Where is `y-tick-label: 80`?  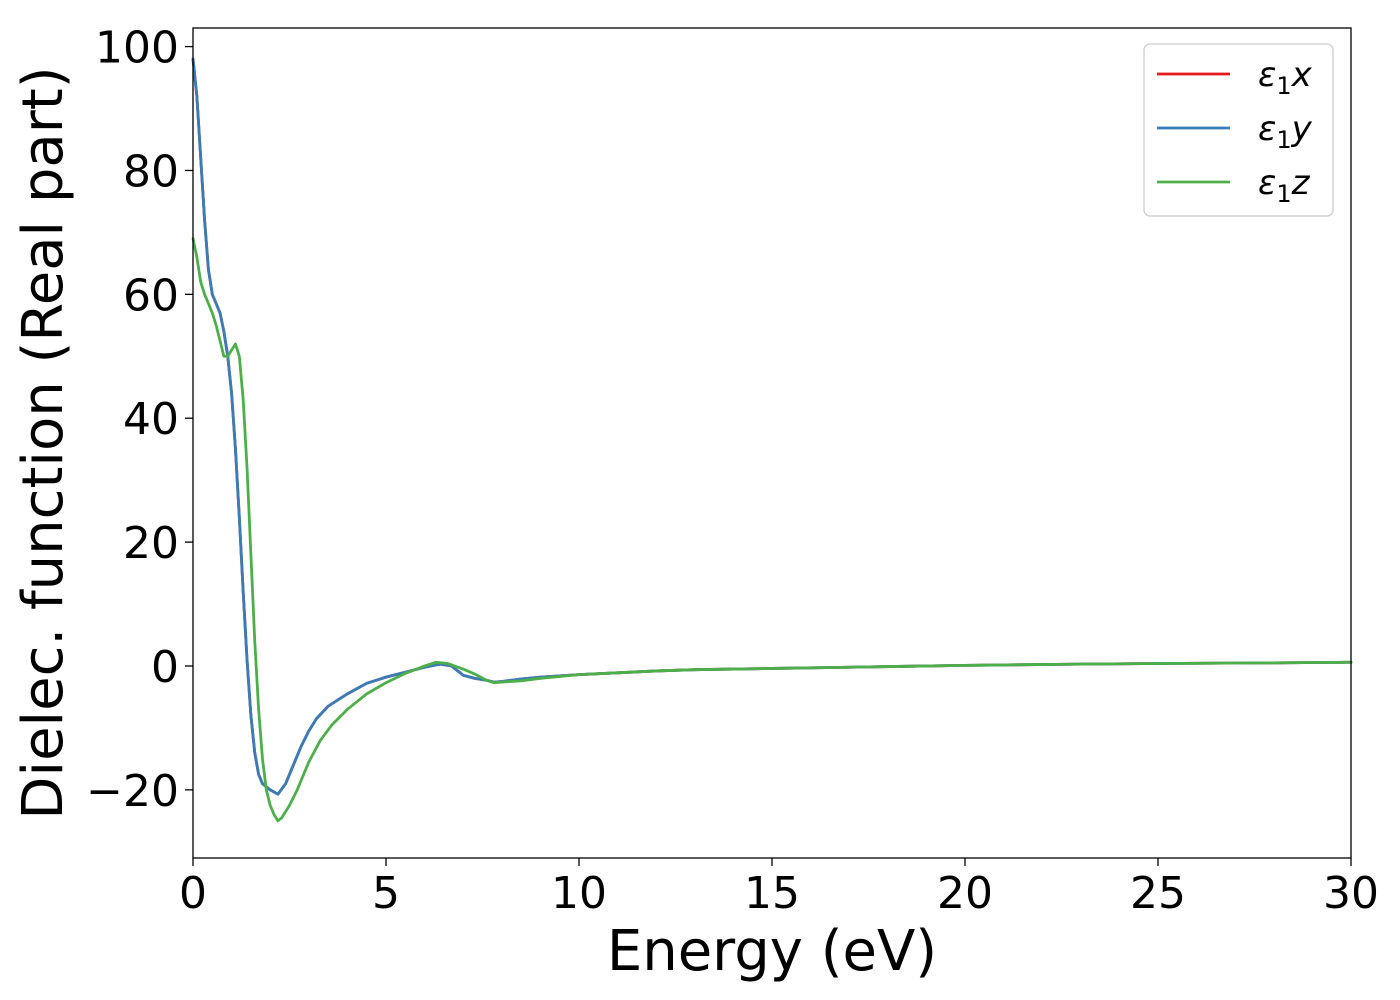
y-tick-label: 80 is located at coordinates (151, 171).